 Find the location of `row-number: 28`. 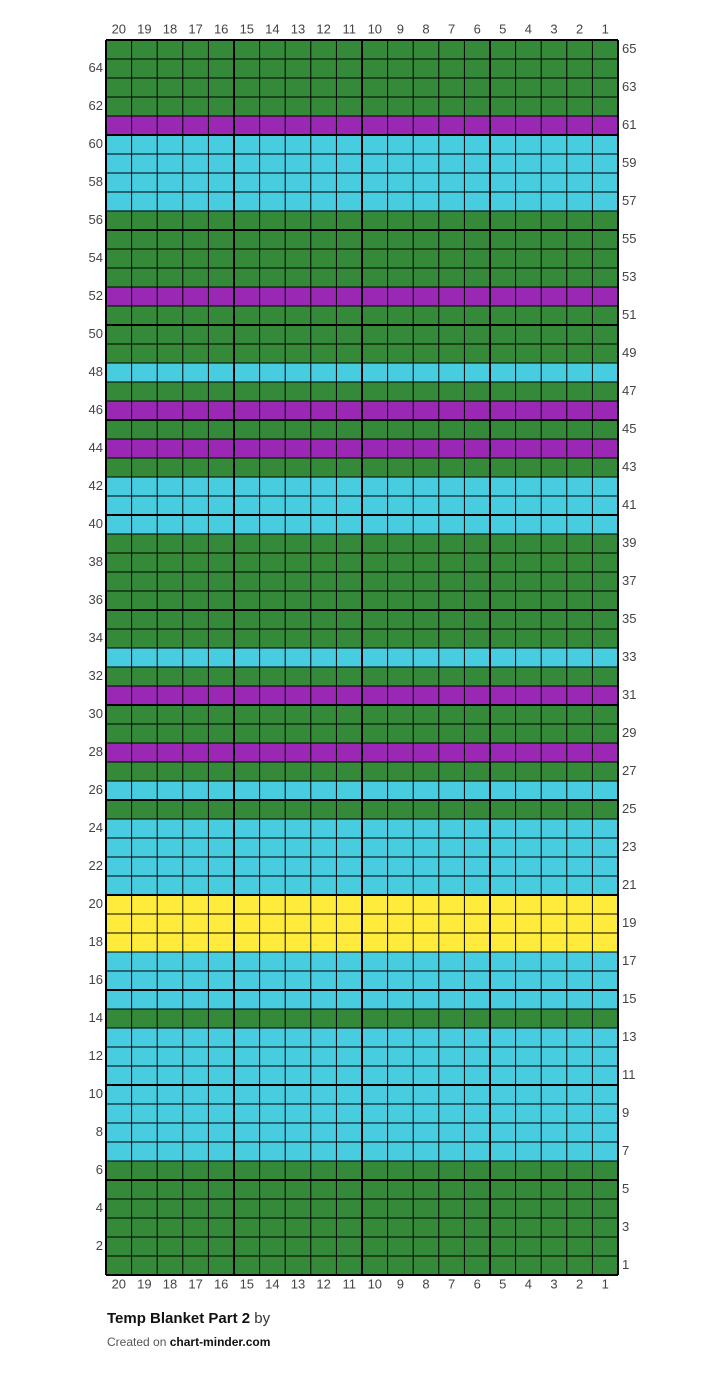

row-number: 28 is located at coordinates (96, 751).